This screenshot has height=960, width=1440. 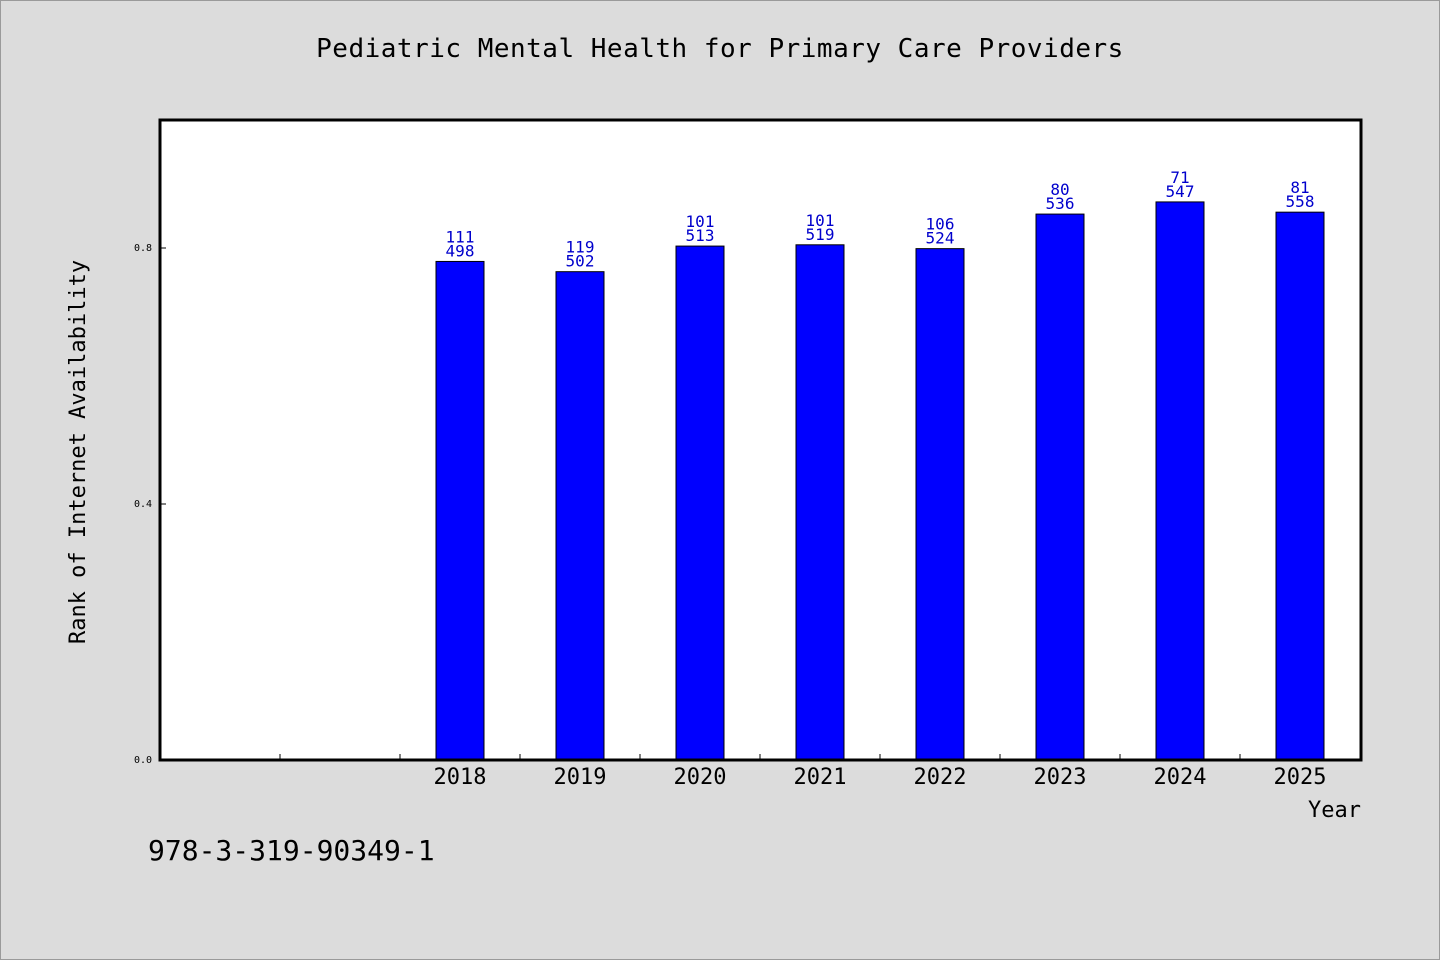 What do you see at coordinates (1180, 191) in the screenshot?
I see `bar-label-bottom: 547` at bounding box center [1180, 191].